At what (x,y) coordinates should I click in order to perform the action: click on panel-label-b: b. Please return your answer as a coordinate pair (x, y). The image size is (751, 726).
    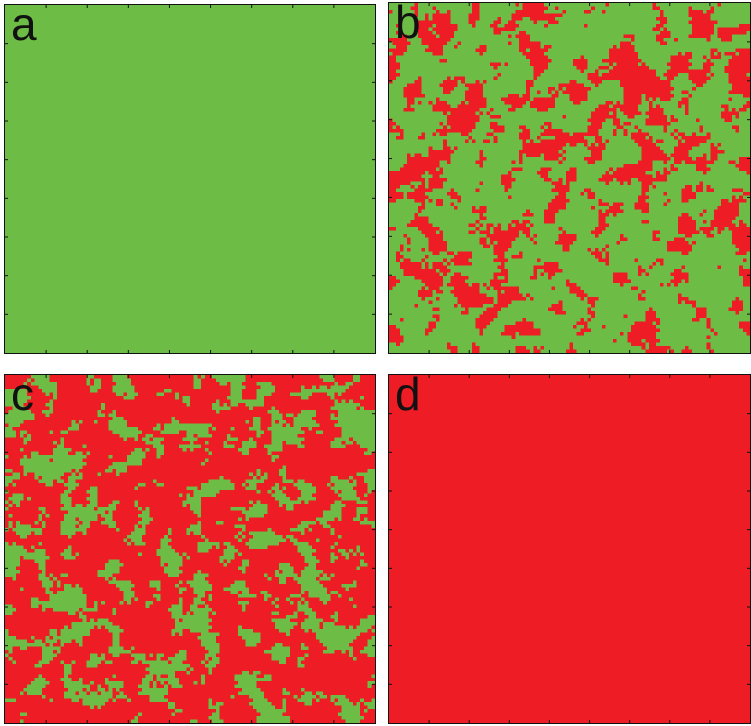
    Looking at the image, I should click on (408, 25).